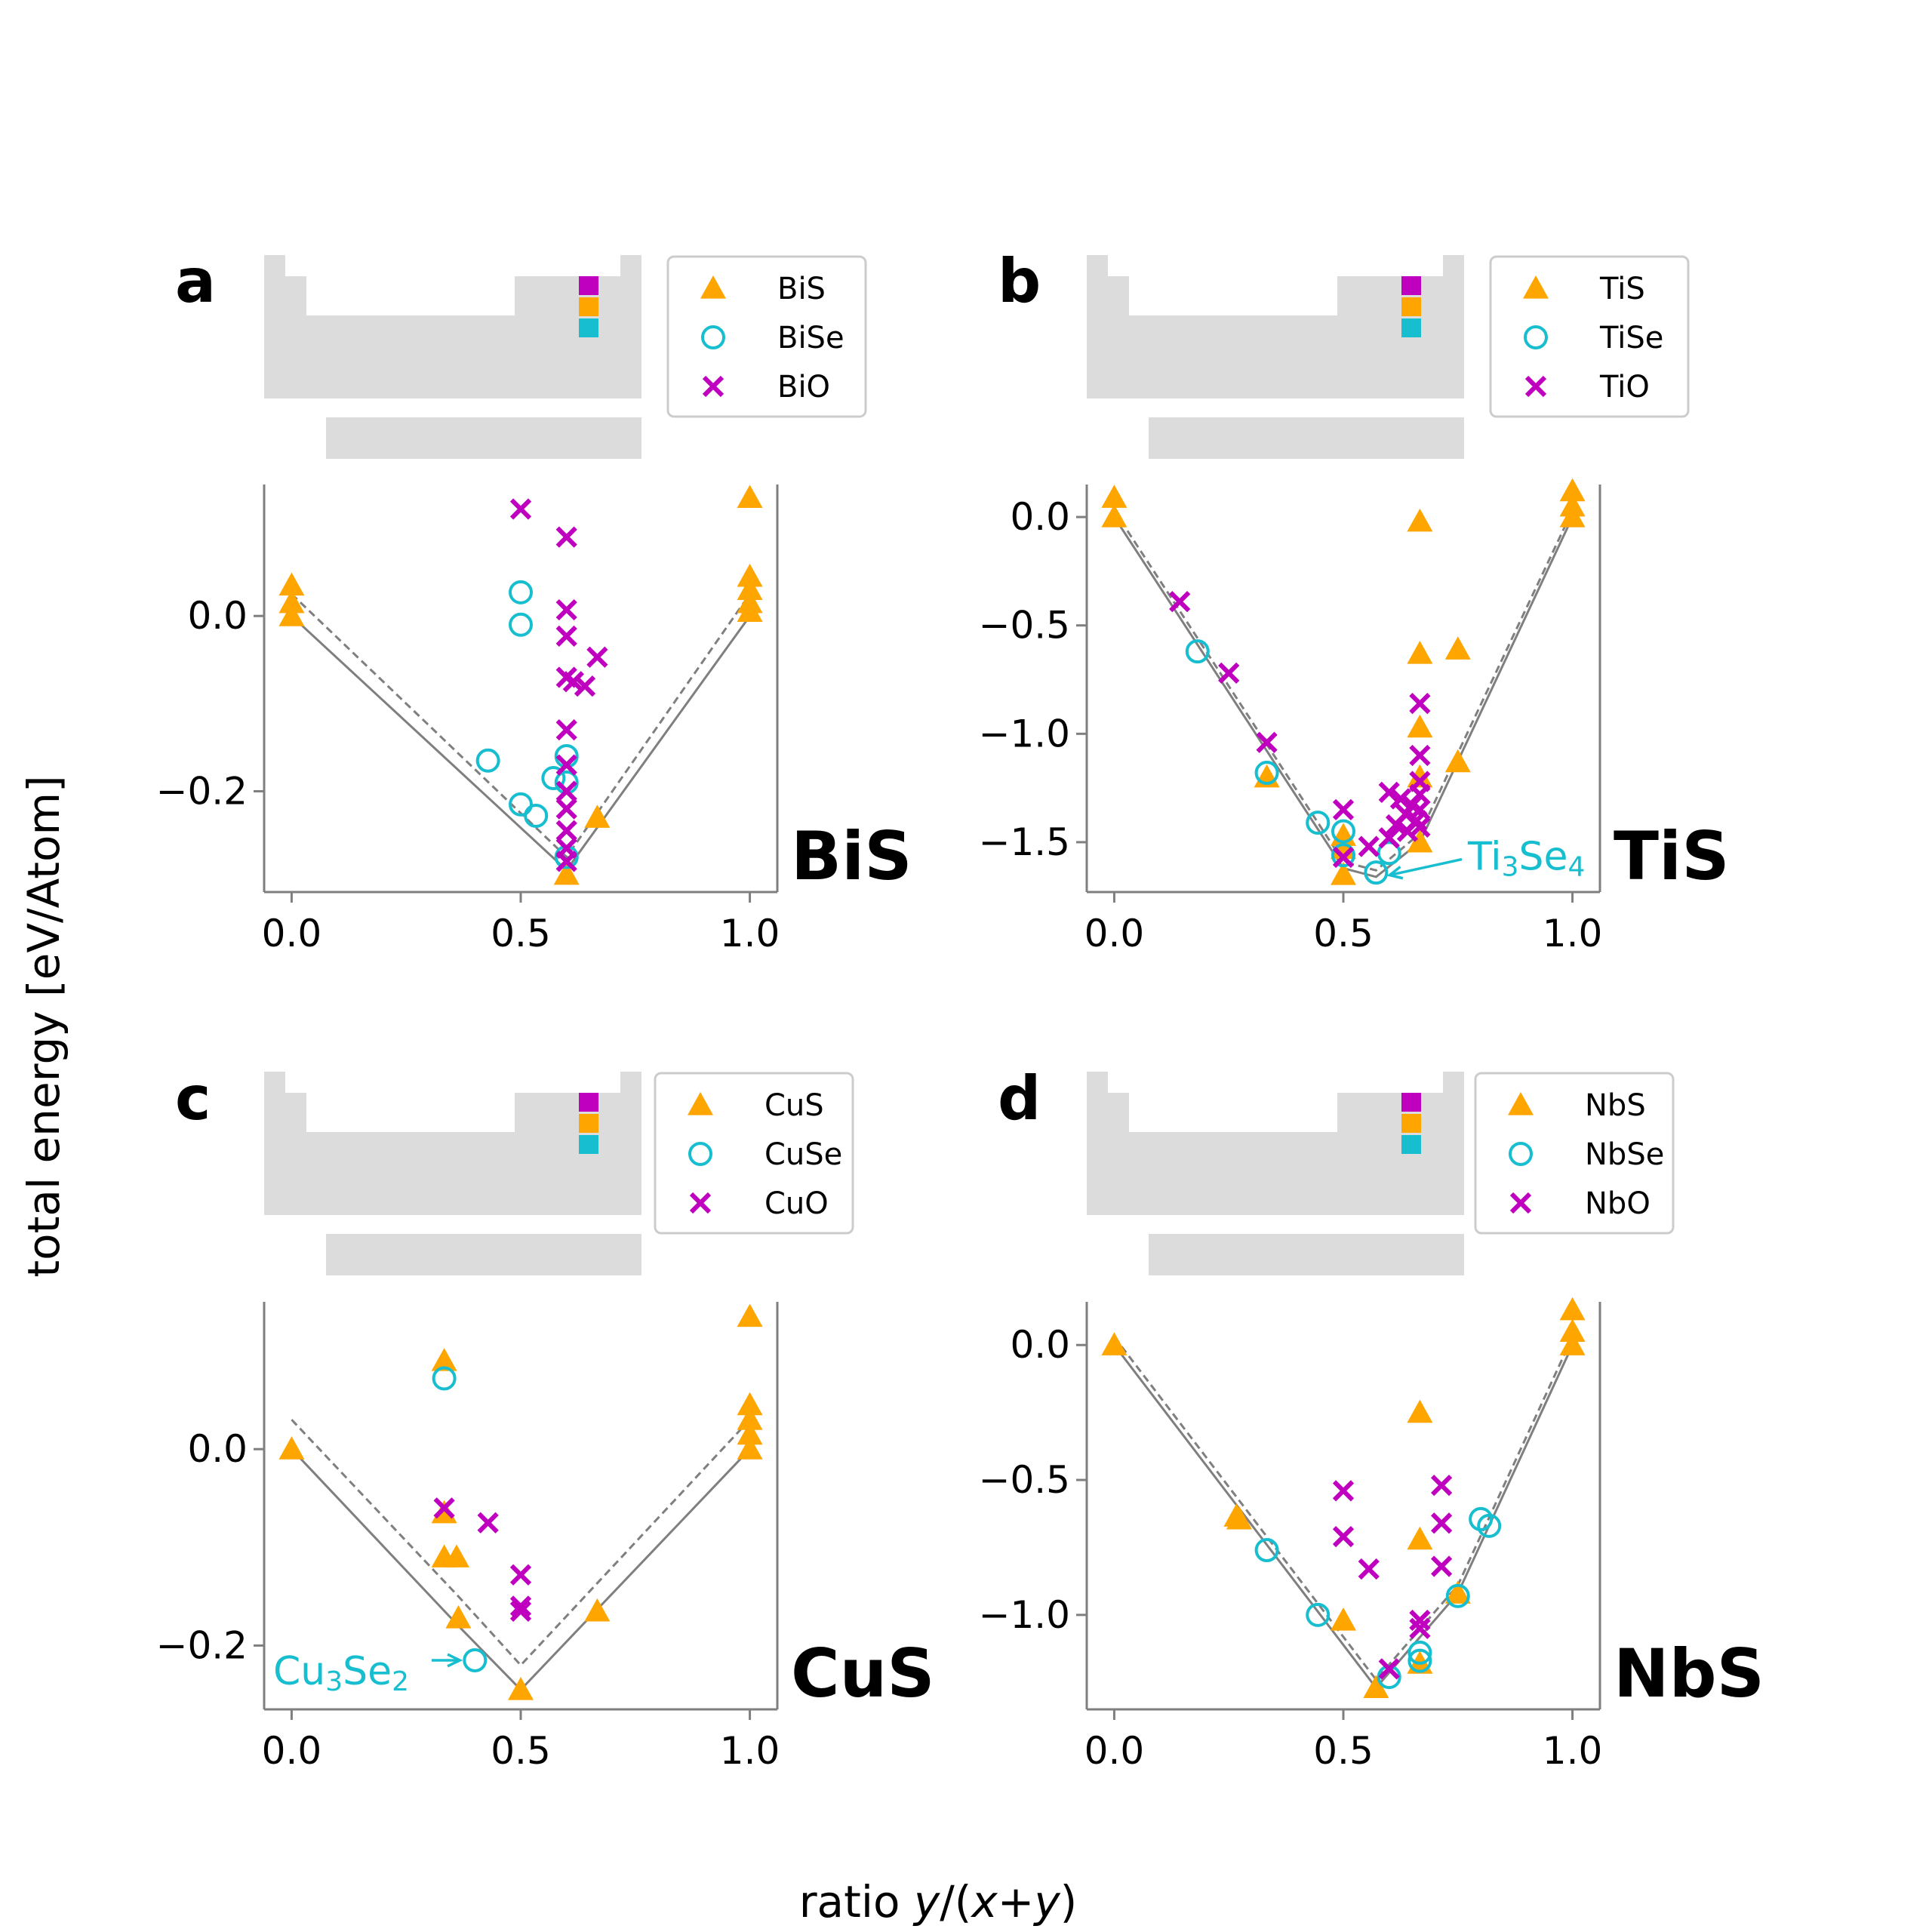 This screenshot has height=1932, width=1932. What do you see at coordinates (482, 1560) in the screenshot?
I see `series-CuO` at bounding box center [482, 1560].